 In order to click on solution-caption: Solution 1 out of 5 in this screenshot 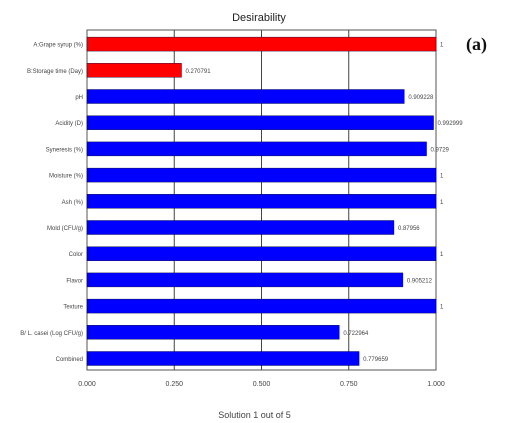, I will do `click(254, 415)`.